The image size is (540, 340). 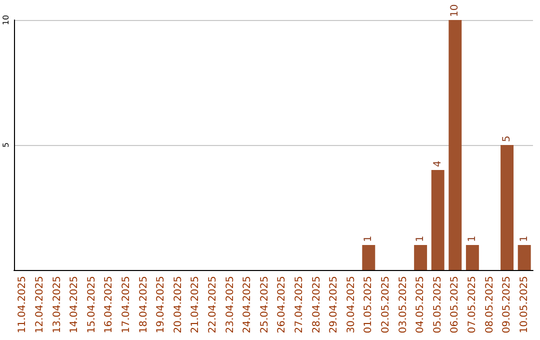 I want to click on x-tick-label: 07.05.2025, so click(x=472, y=305).